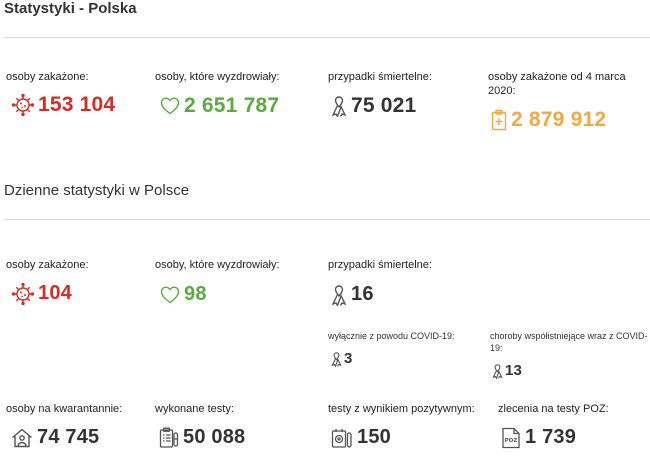 The height and width of the screenshot is (466, 650). What do you see at coordinates (55, 293) in the screenshot?
I see `daily-infected-value: 104` at bounding box center [55, 293].